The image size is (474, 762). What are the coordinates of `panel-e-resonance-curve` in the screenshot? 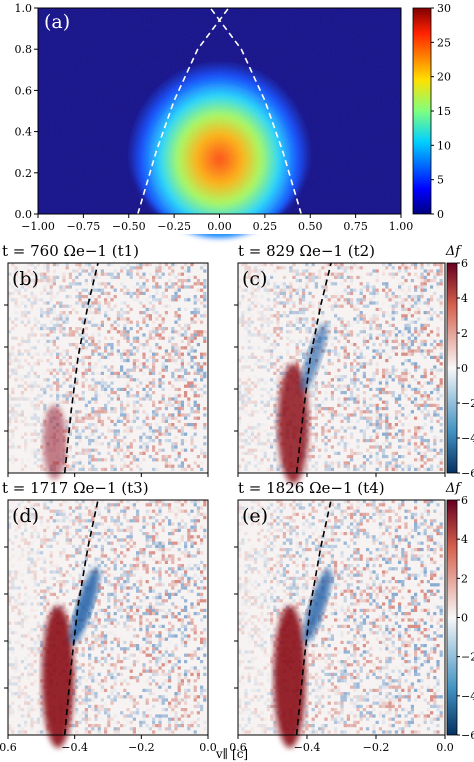 It's located at (313, 617).